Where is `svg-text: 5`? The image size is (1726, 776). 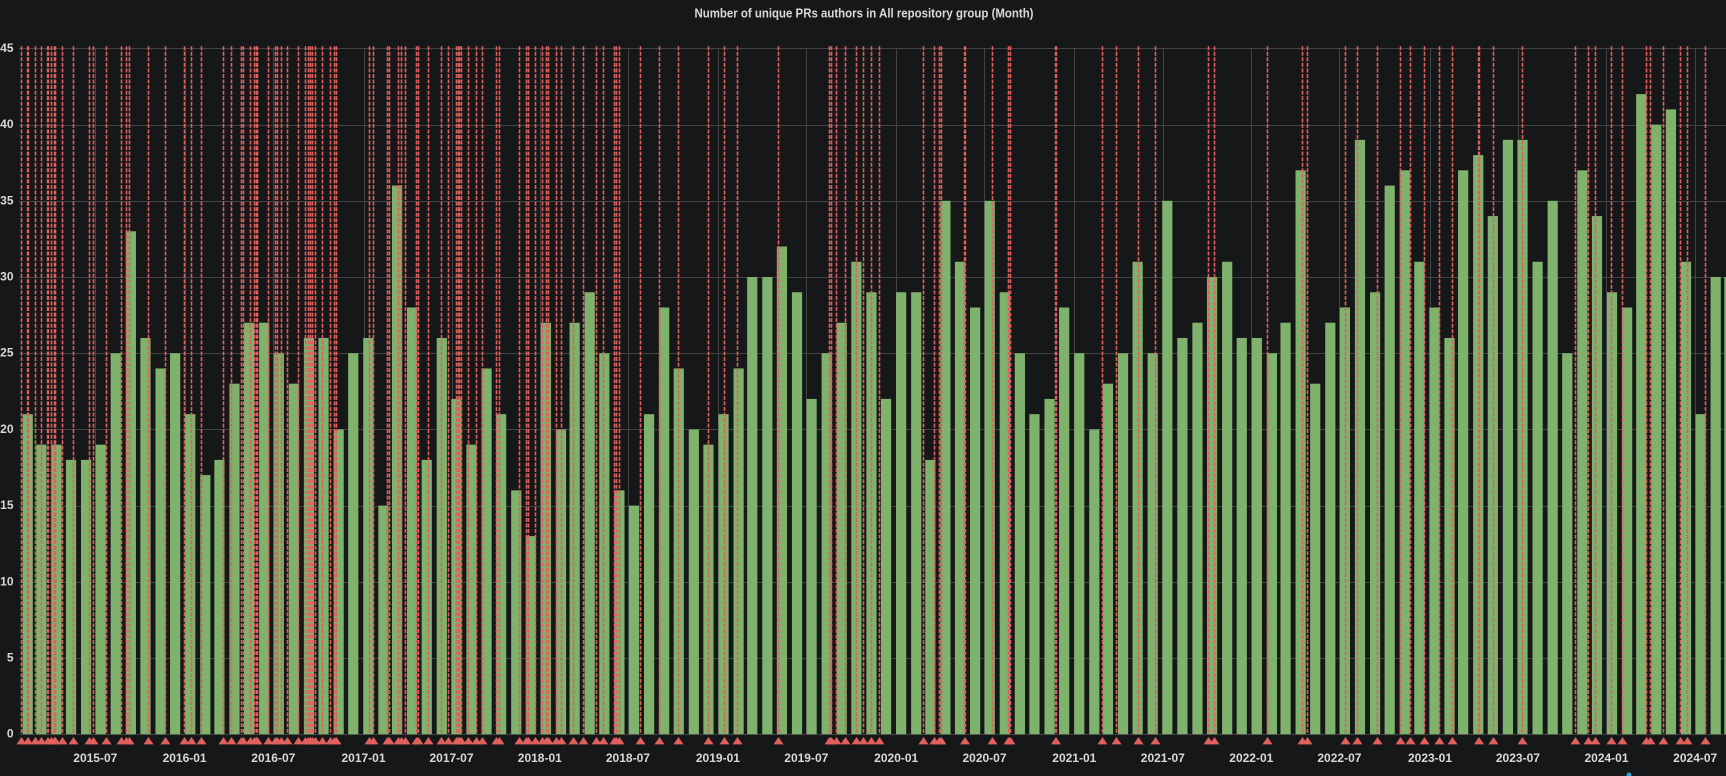
svg-text: 5 is located at coordinates (10, 658).